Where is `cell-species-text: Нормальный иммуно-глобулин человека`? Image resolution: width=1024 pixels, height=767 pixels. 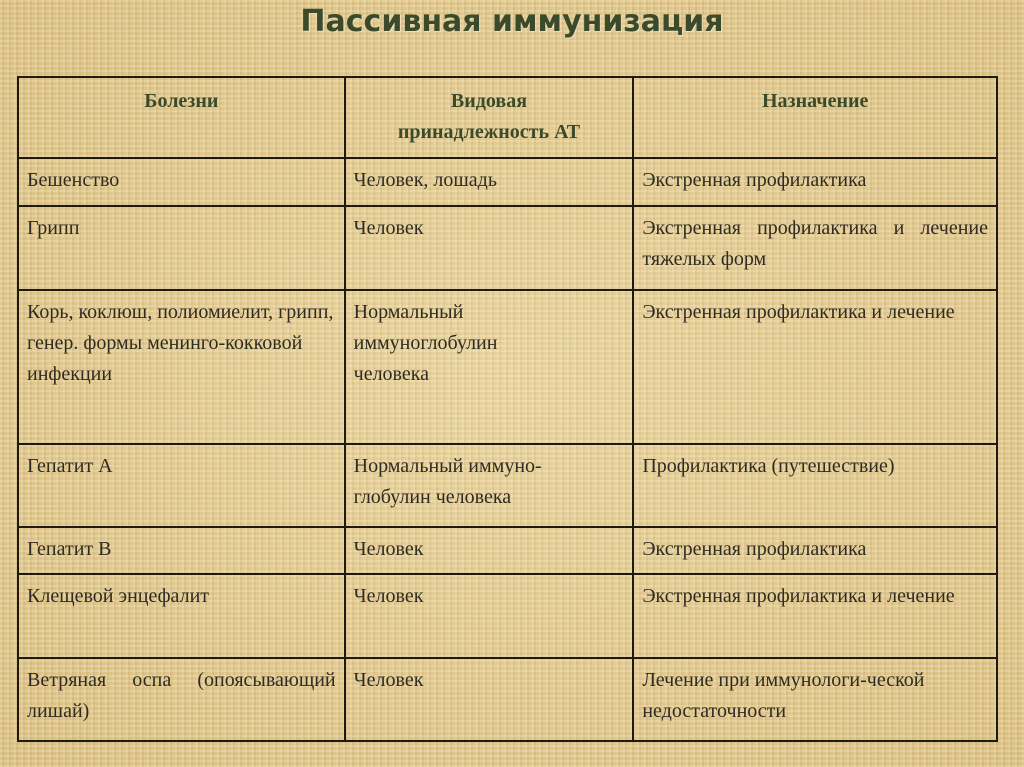 cell-species-text: Нормальный иммуно-глобулин человека is located at coordinates (447, 481).